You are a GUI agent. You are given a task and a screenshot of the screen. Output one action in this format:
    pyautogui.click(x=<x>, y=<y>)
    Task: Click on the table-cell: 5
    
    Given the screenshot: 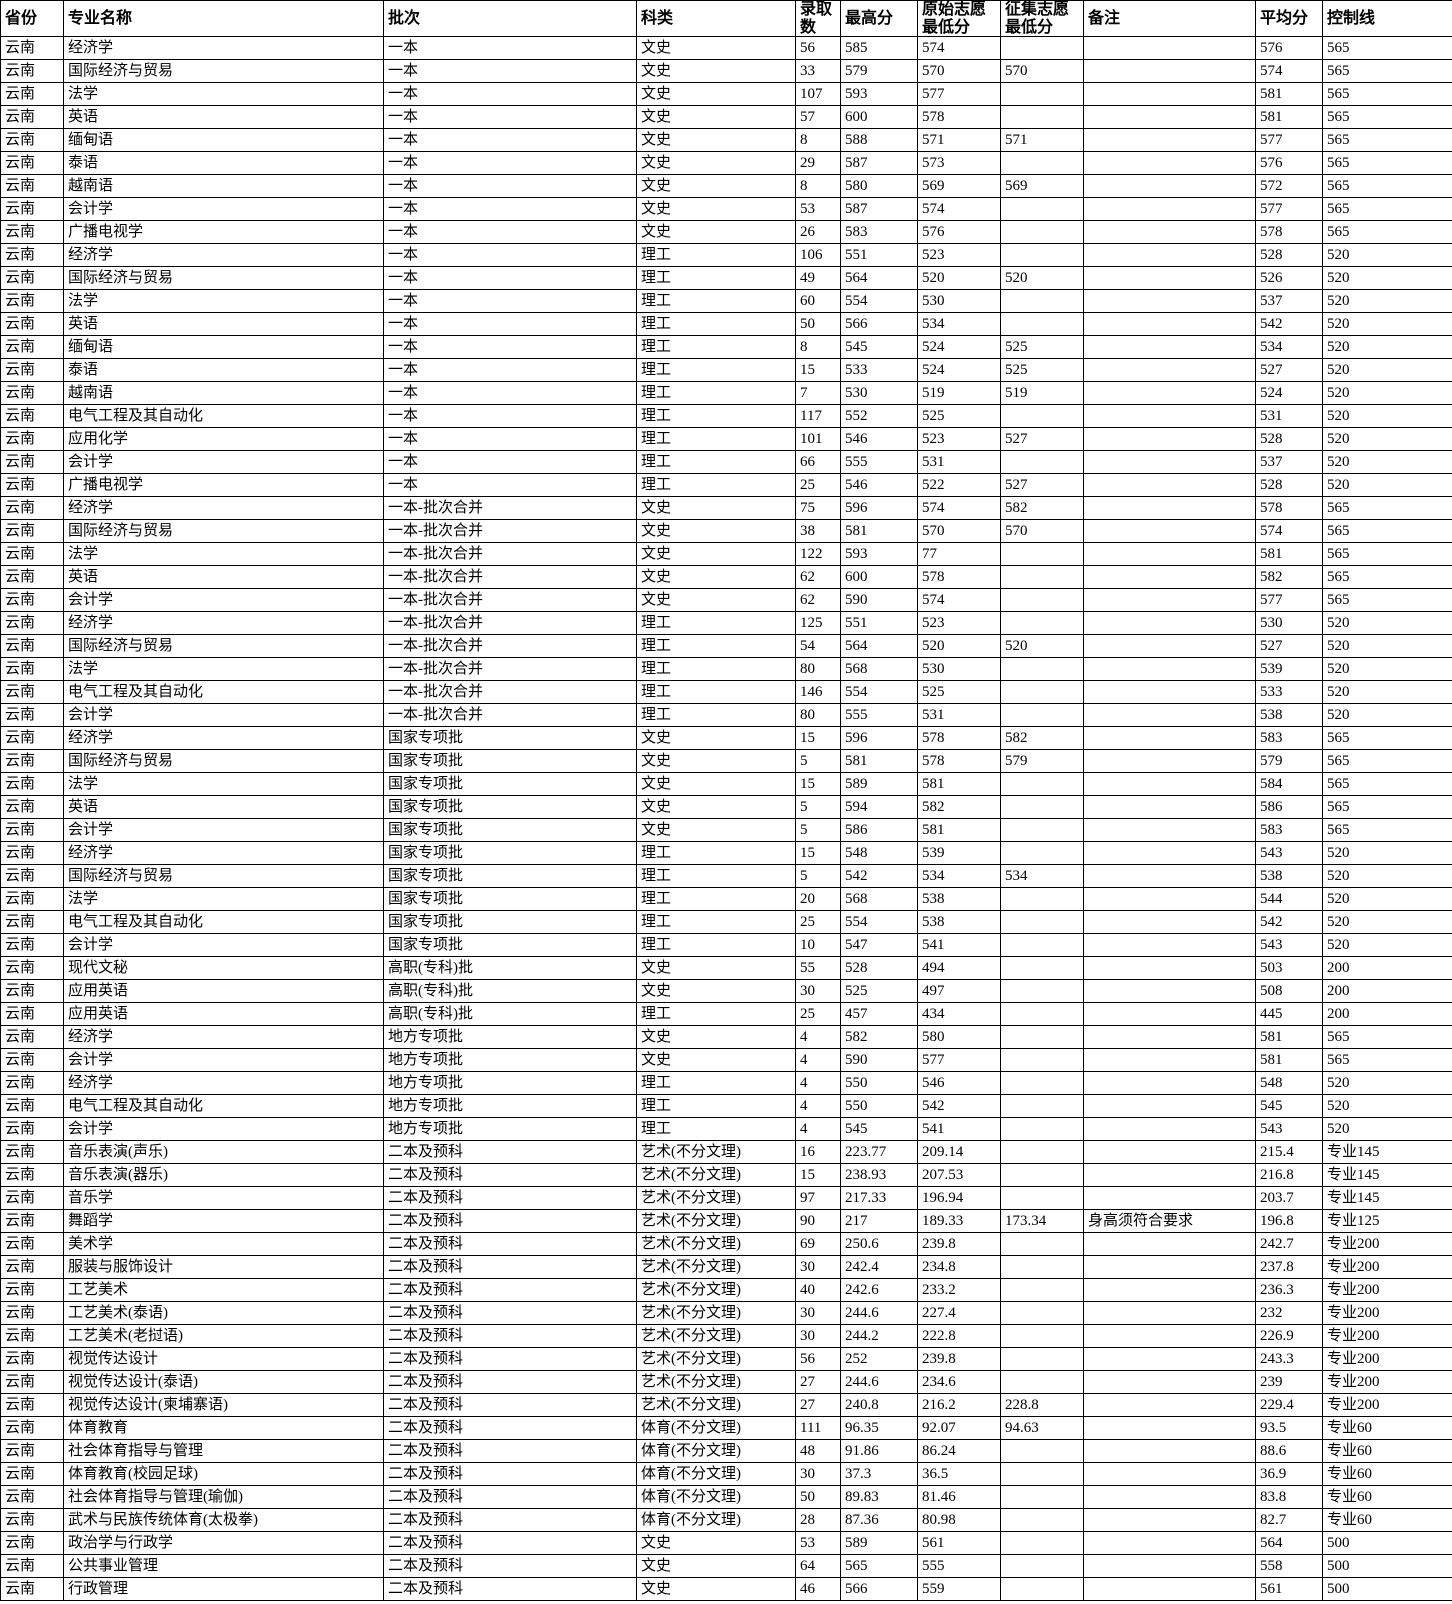 What is the action you would take?
    pyautogui.click(x=818, y=876)
    